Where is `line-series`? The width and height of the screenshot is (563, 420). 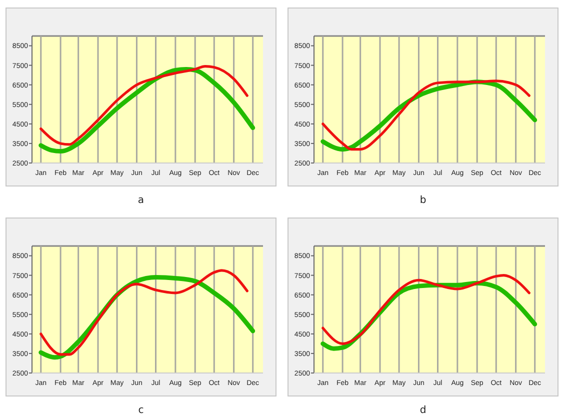
line-series is located at coordinates (426, 309).